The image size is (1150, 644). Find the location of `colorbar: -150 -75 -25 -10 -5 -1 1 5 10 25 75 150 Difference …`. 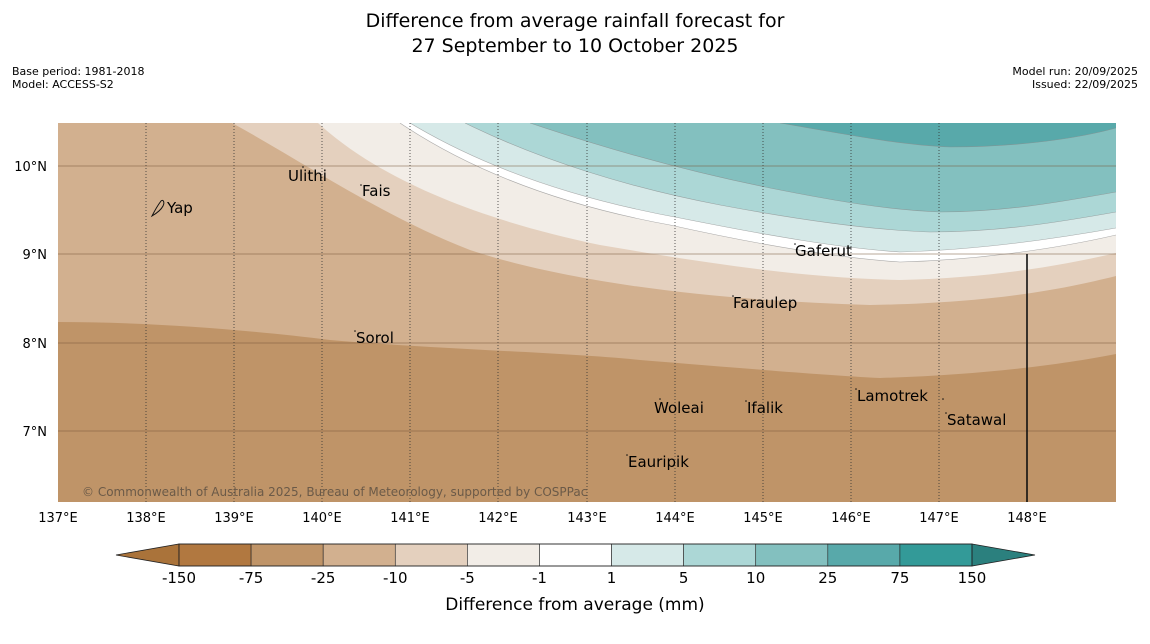

colorbar: -150 -75 -25 -10 -5 -1 1 5 10 25 75 150 Difference … is located at coordinates (575, 579).